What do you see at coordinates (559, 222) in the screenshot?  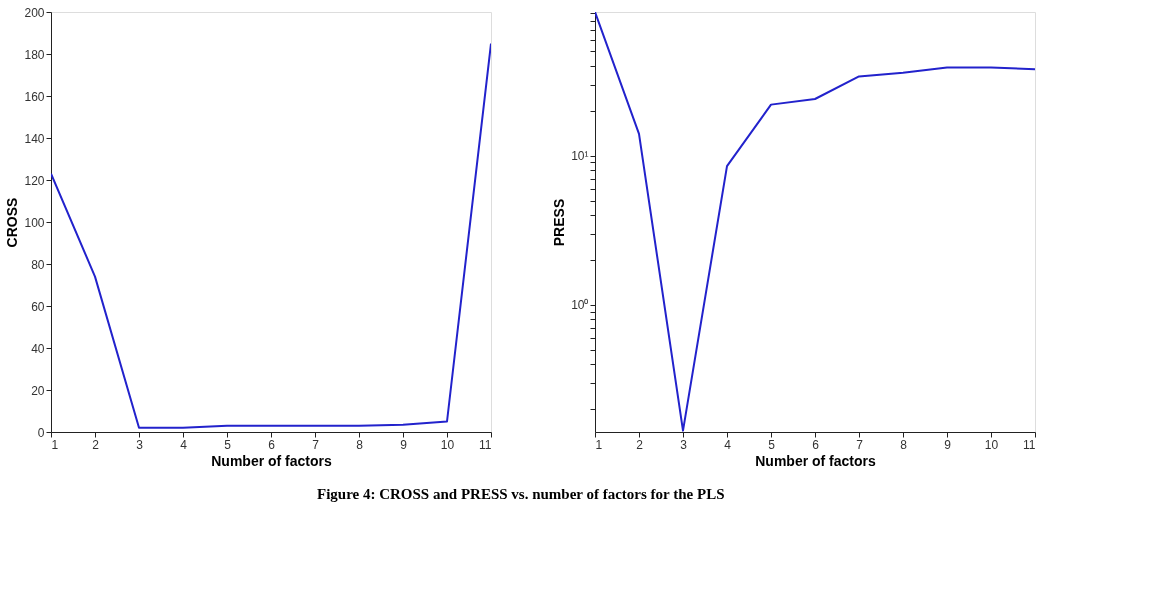 I see `y-axis-title: PRESS` at bounding box center [559, 222].